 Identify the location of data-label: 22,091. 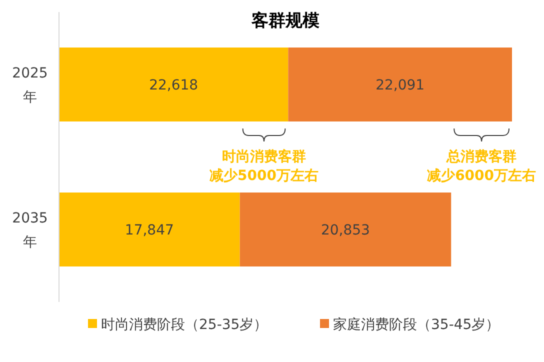
(400, 85).